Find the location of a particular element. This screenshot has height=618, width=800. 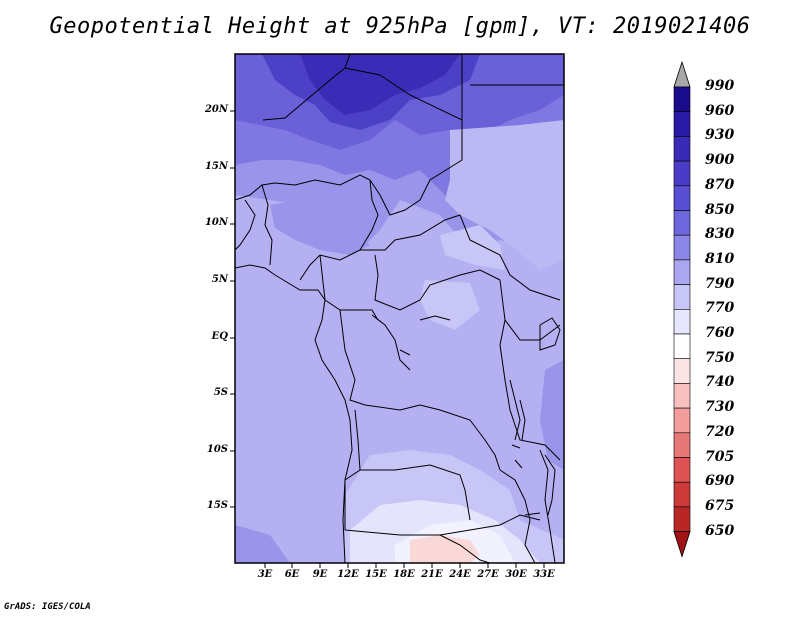

grads-credit: GrADS: IGES/COLA is located at coordinates (47, 607).